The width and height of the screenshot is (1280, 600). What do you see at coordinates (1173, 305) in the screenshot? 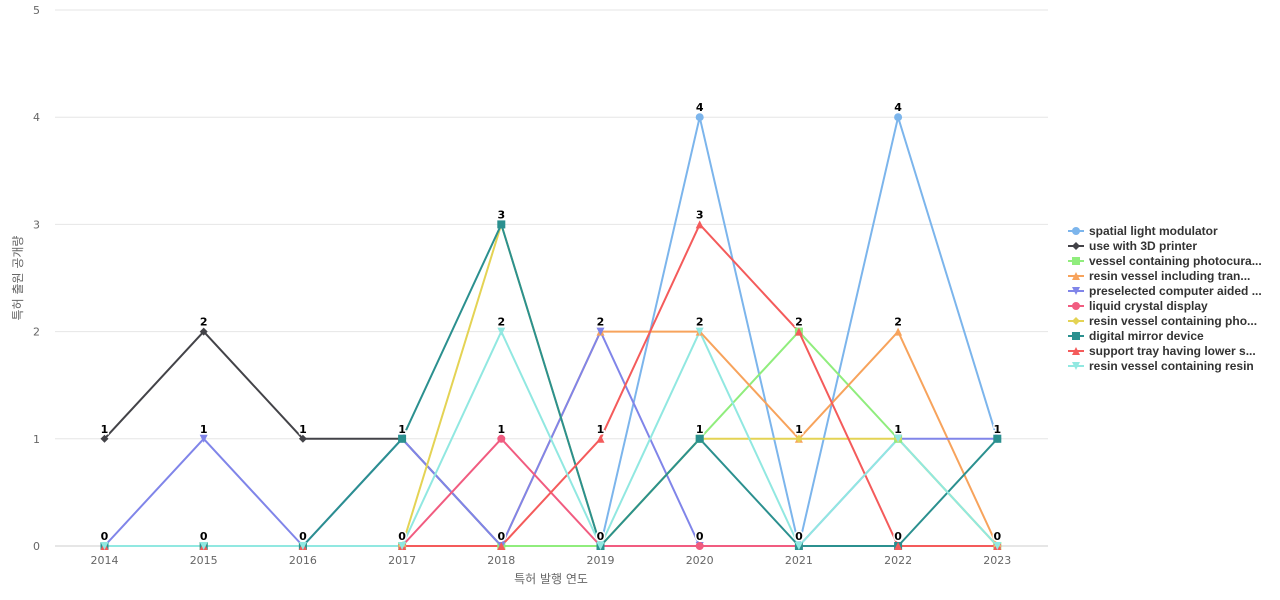
I see `legend-item: liquid crystal display` at bounding box center [1173, 305].